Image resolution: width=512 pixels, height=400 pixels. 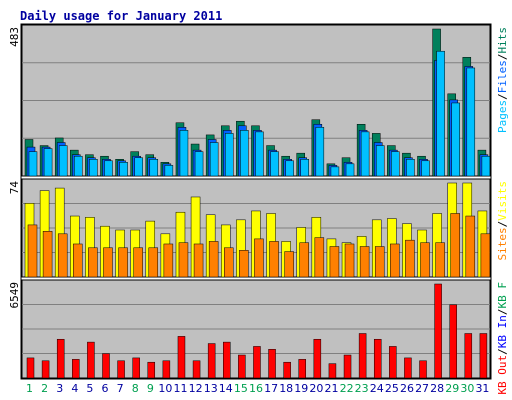 What do you see at coordinates (347, 388) in the screenshot?
I see `day-label: 22` at bounding box center [347, 388].